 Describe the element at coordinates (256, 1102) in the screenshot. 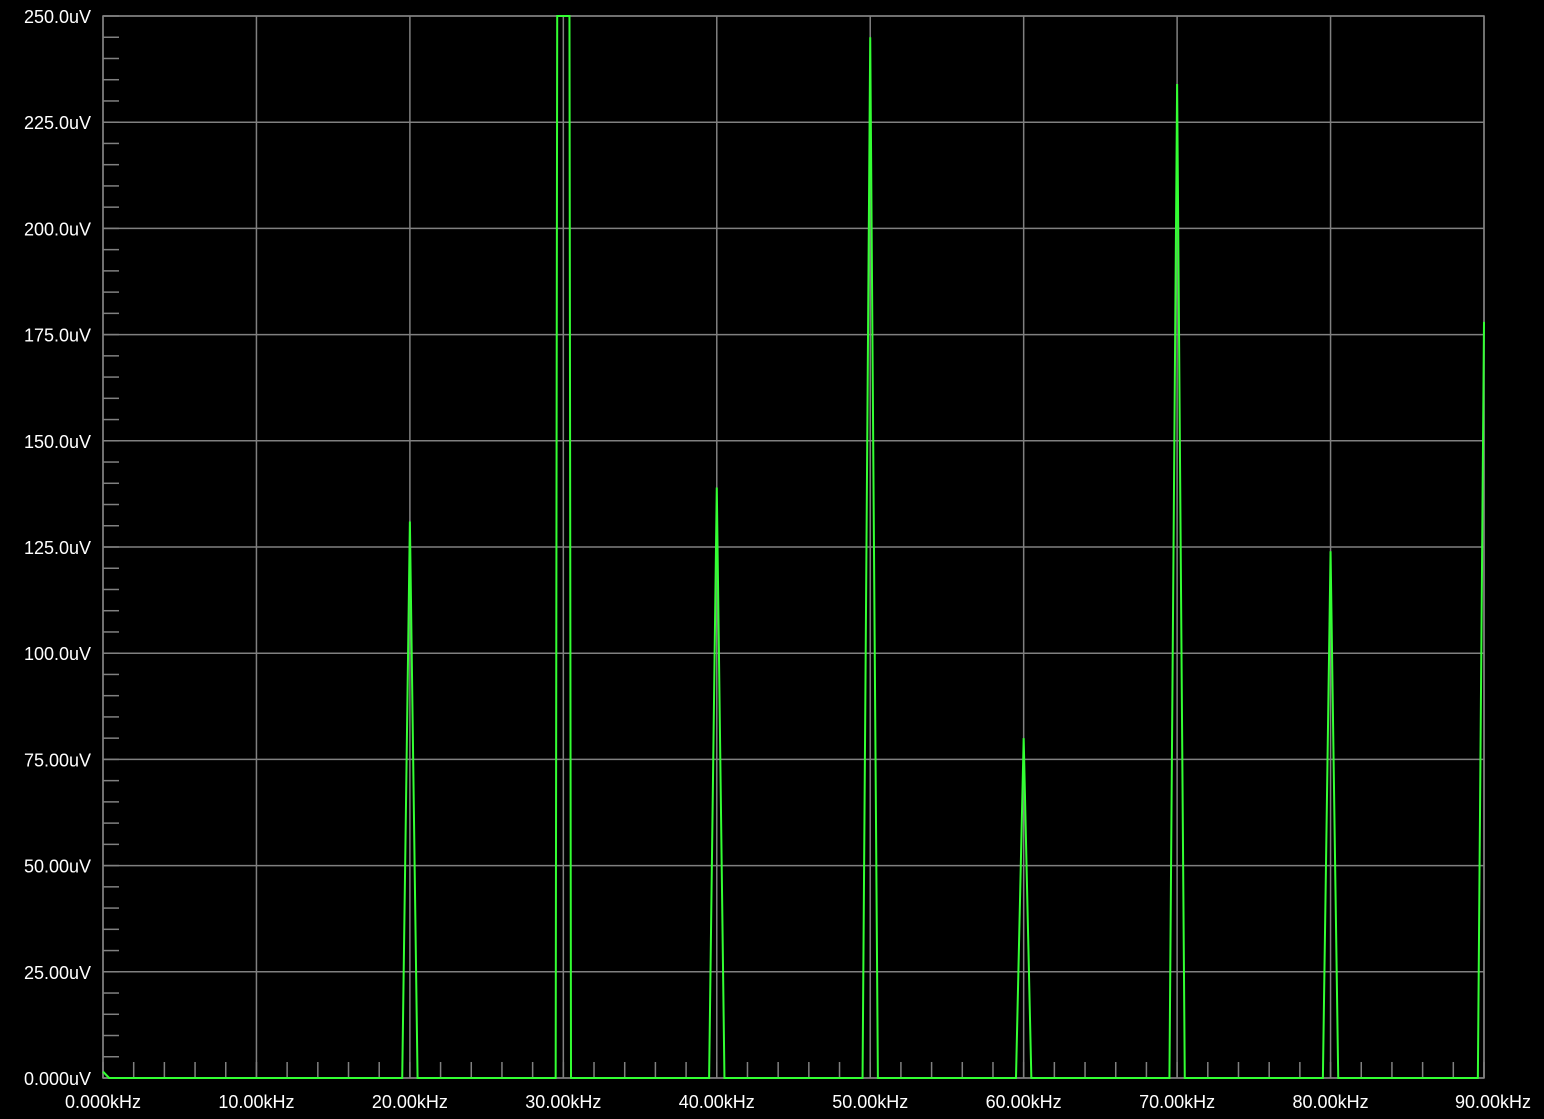

I see `x-tick-label: 10.00kHz` at that location.